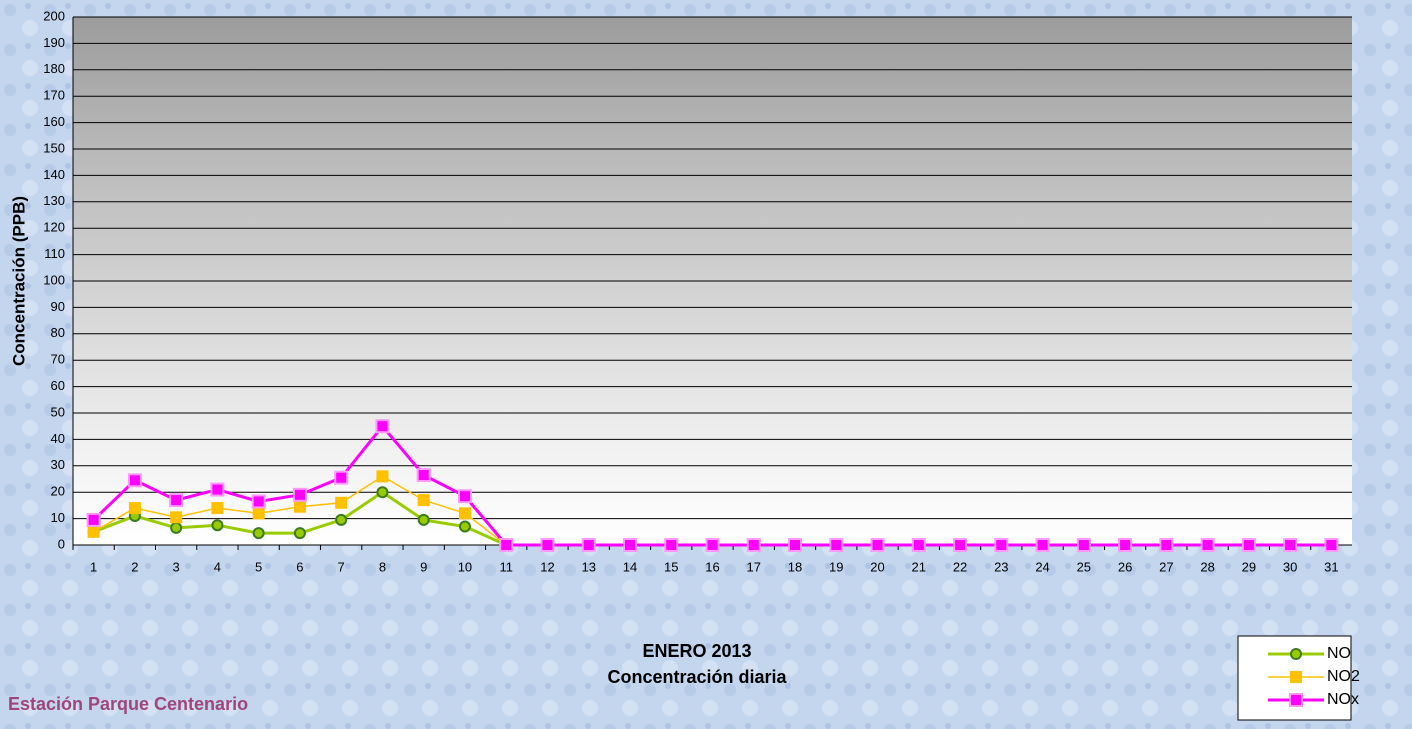 The image size is (1412, 729). Describe the element at coordinates (54, 227) in the screenshot. I see `y-tick-label: 120` at that location.